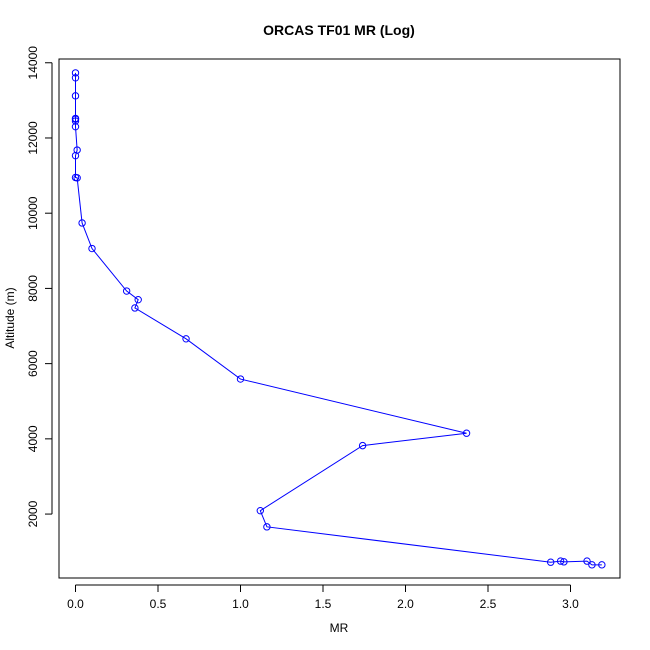 This screenshot has width=650, height=650. Describe the element at coordinates (240, 604) in the screenshot. I see `x-tick-label: 1.0` at that location.